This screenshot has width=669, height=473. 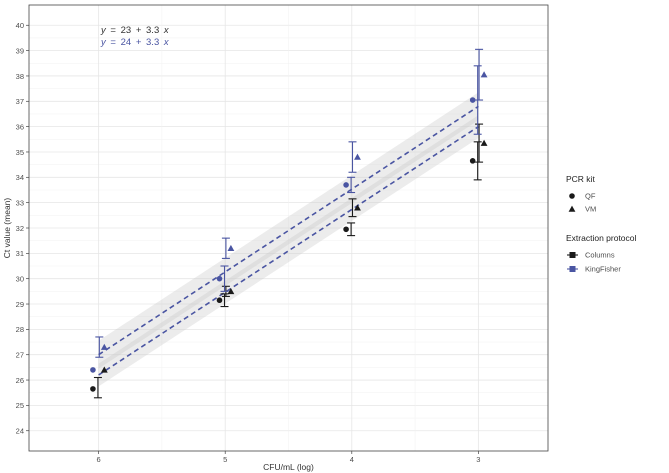 What do you see at coordinates (126, 42) in the screenshot?
I see `equation-kingfisher-intercept: 24` at bounding box center [126, 42].